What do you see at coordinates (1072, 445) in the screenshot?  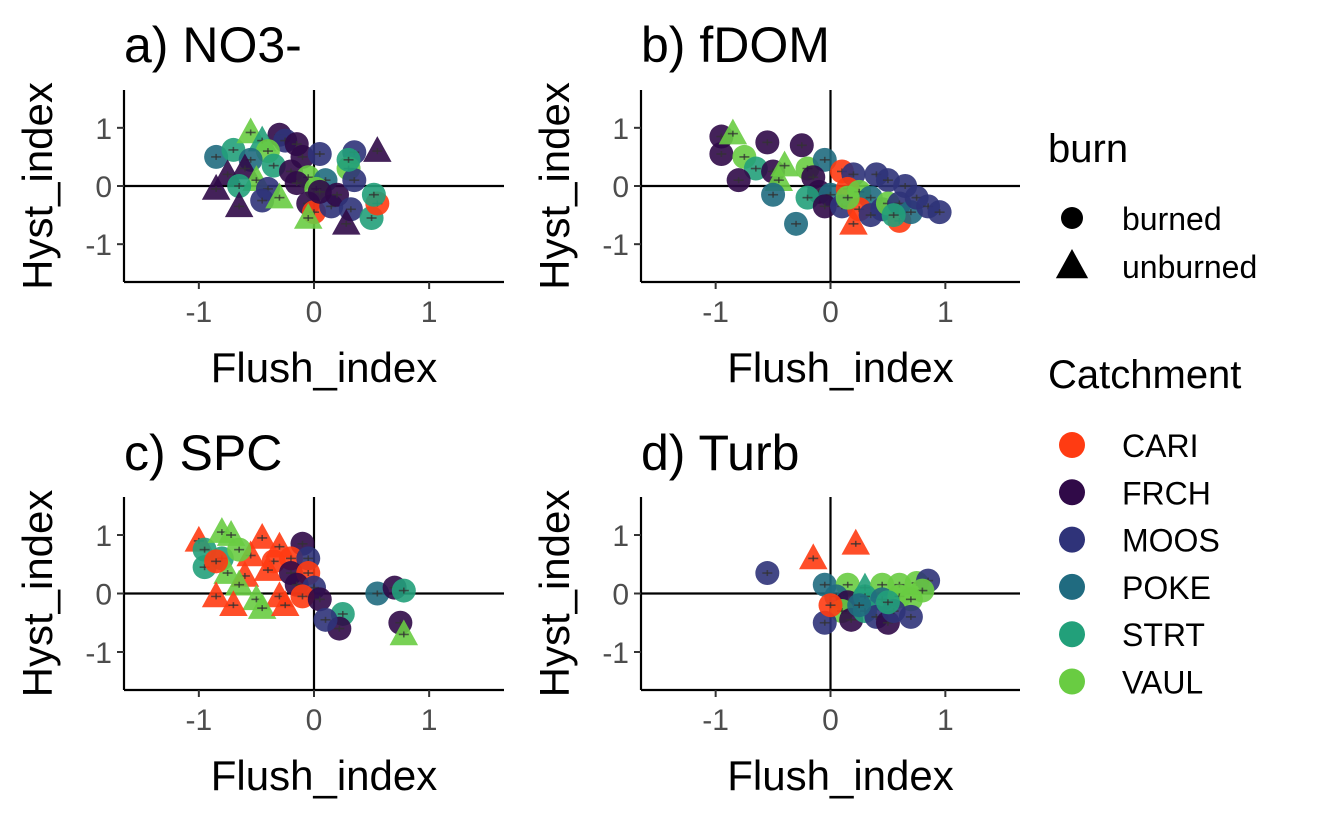 I see `legend-key-cari` at bounding box center [1072, 445].